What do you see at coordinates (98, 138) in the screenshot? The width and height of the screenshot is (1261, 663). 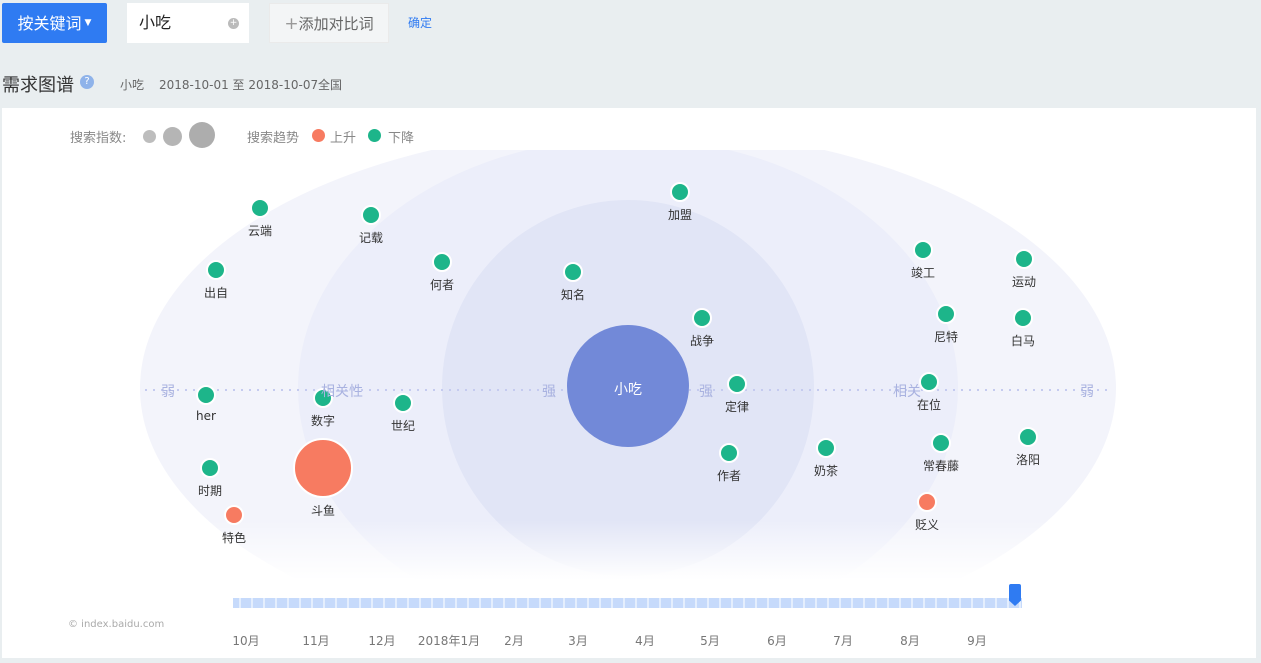 I see `legend-size-label: 搜索指数:` at bounding box center [98, 138].